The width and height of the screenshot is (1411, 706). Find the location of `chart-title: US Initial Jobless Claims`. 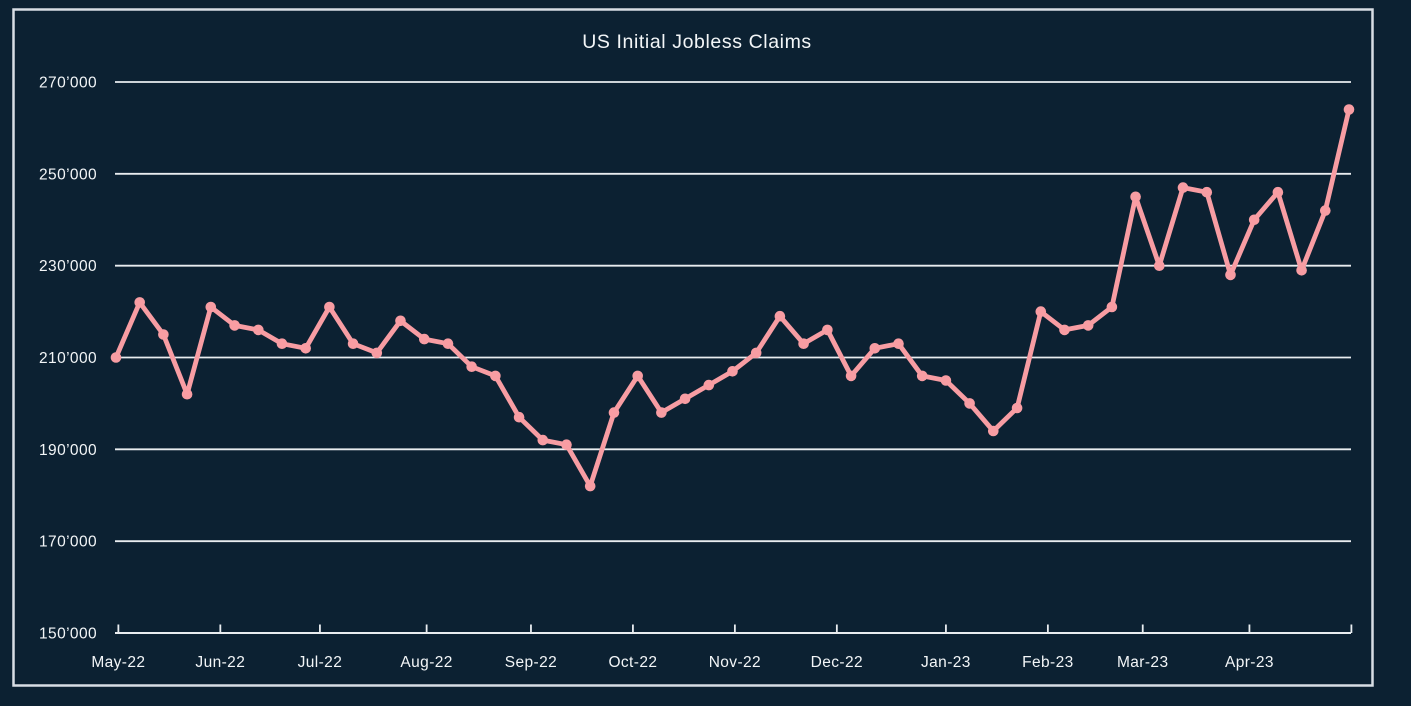

chart-title: US Initial Jobless Claims is located at coordinates (697, 42).